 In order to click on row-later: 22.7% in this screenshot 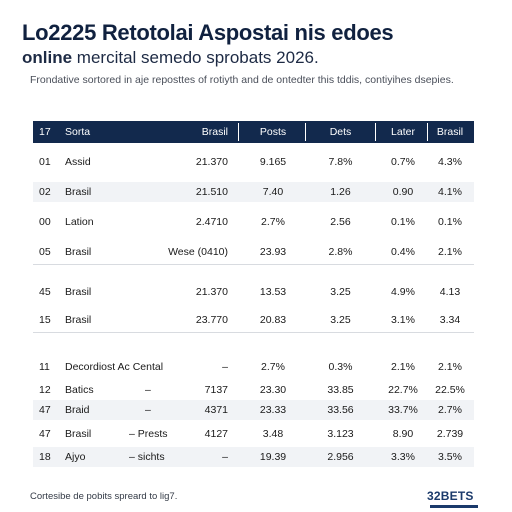, I will do `click(403, 390)`.